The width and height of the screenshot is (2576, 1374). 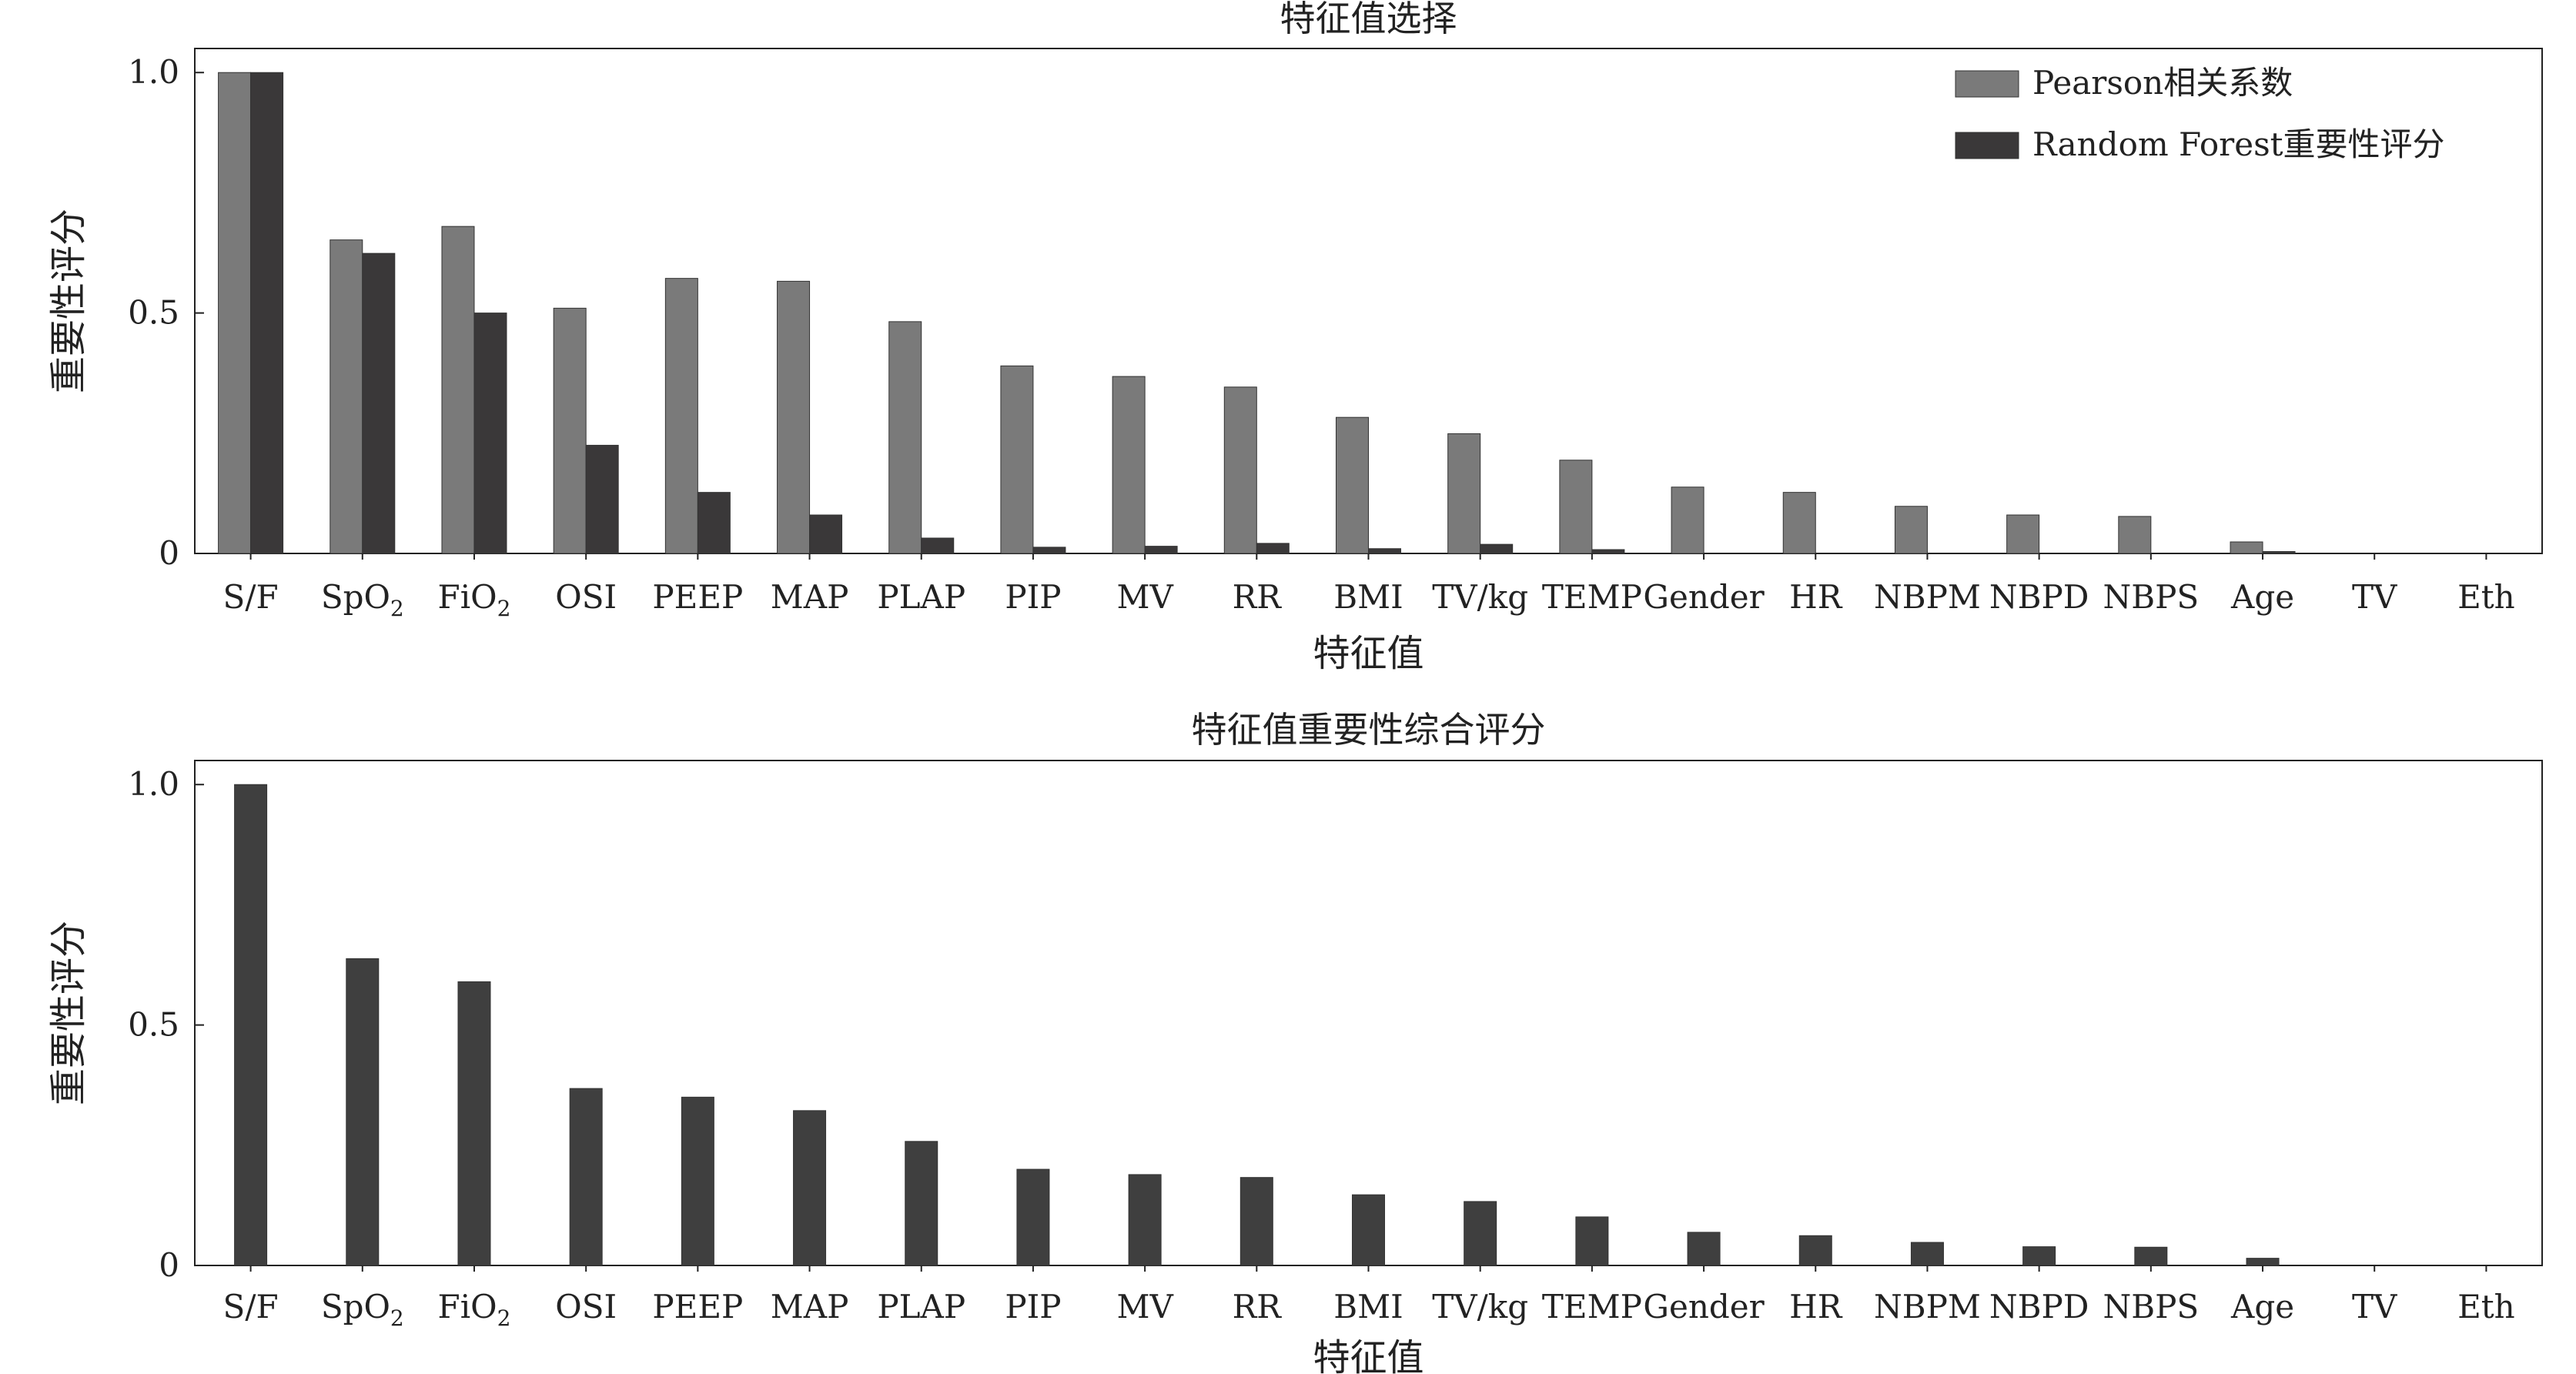 What do you see at coordinates (1273, 548) in the screenshot?
I see `bar-random-forest-rr` at bounding box center [1273, 548].